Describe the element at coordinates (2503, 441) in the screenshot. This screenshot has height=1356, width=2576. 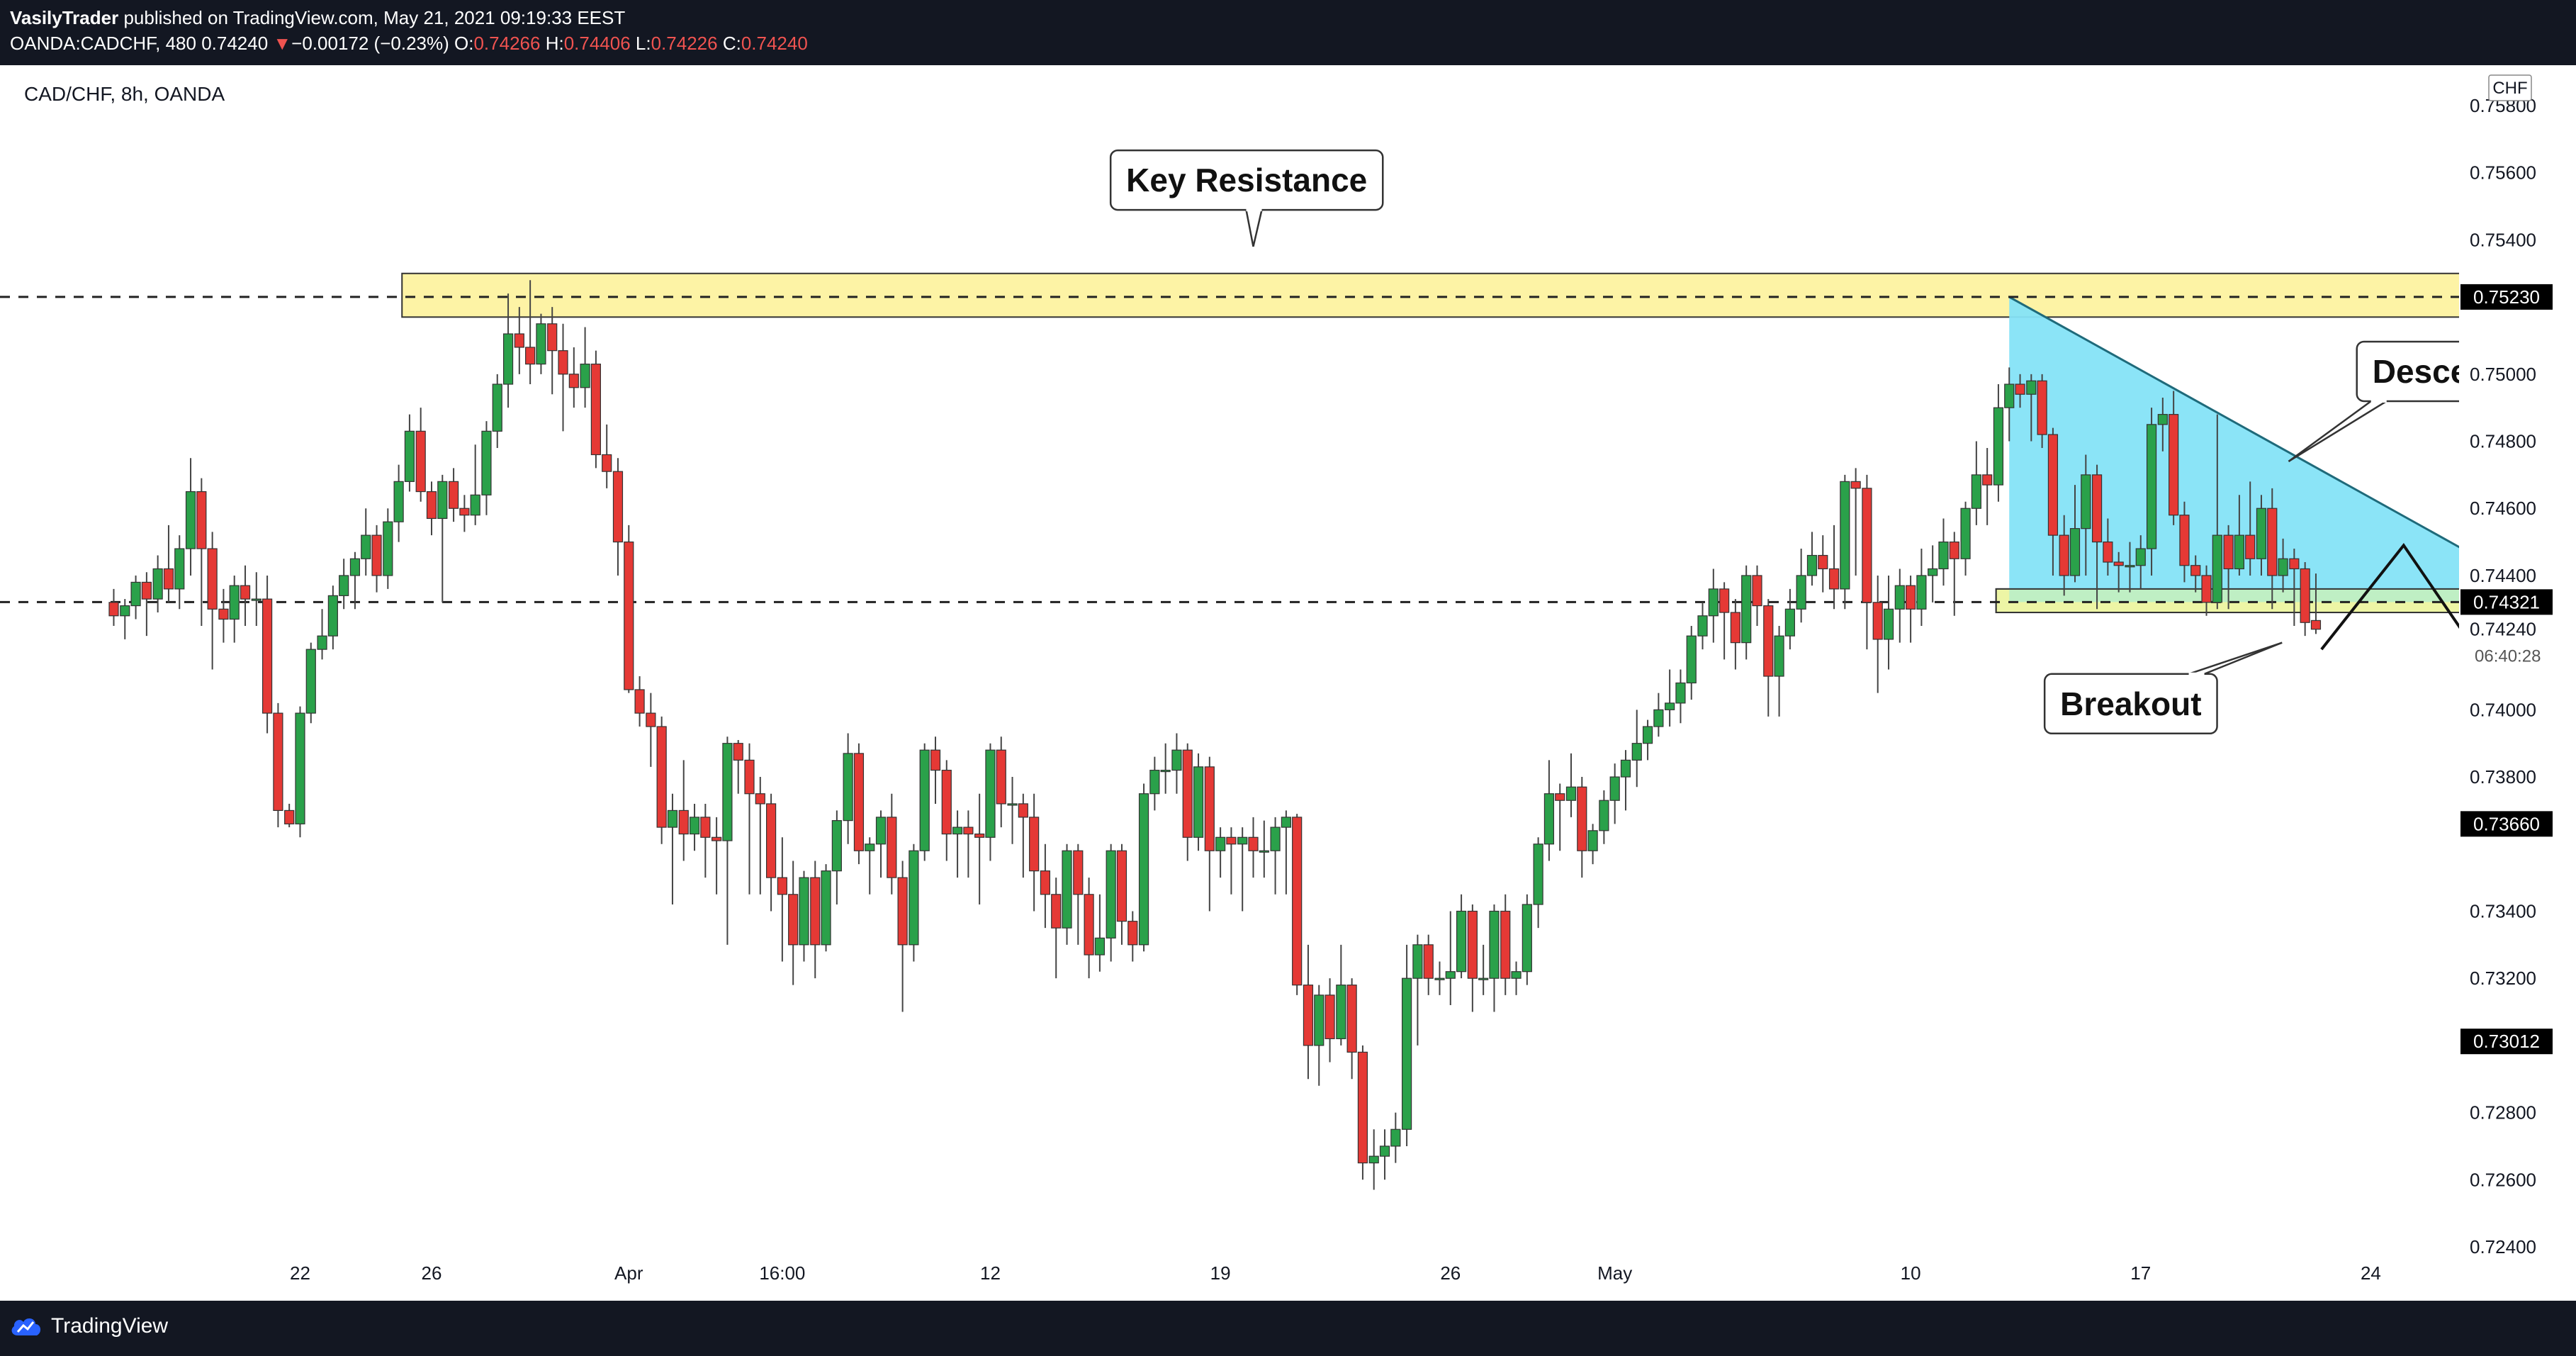
I see `y-tick-label: 0.74800` at that location.